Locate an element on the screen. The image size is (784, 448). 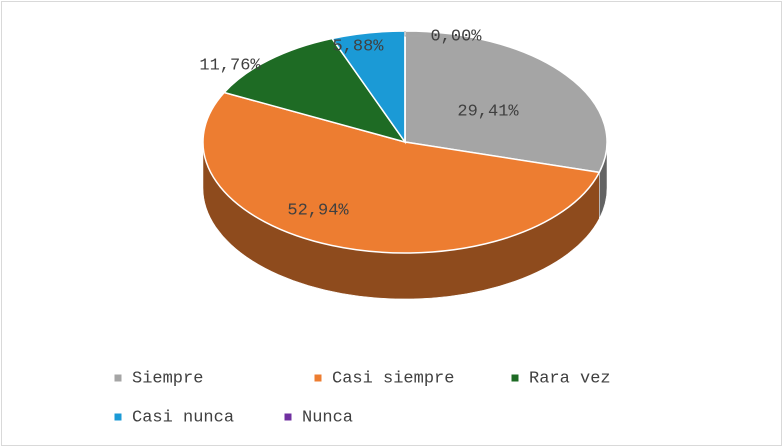
data-label: 0,00% is located at coordinates (456, 36).